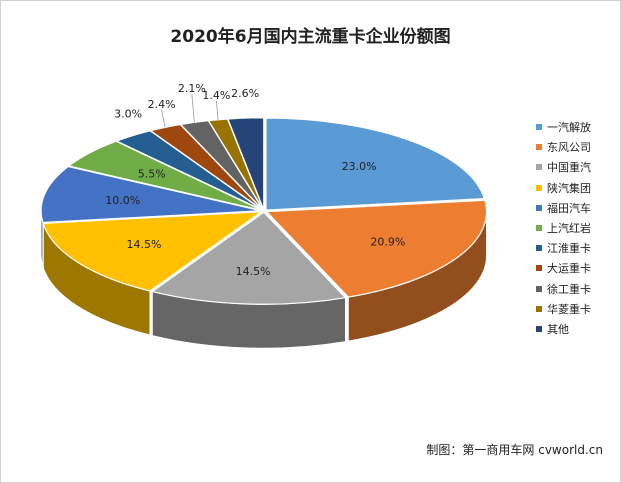  Describe the element at coordinates (387, 242) in the screenshot. I see `data-label-1: 20.9%` at that location.